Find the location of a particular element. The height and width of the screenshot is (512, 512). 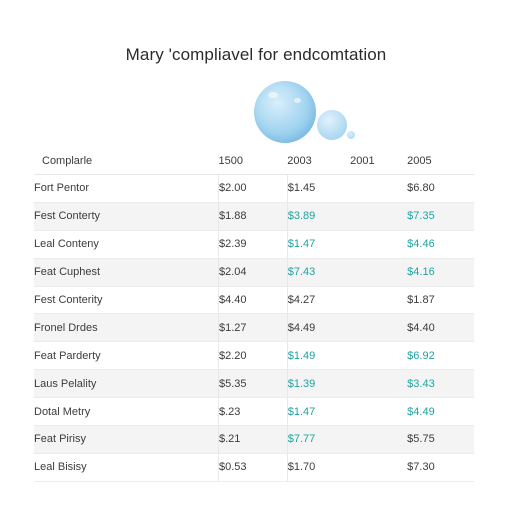

value-cell: $7.77 is located at coordinates (318, 439).